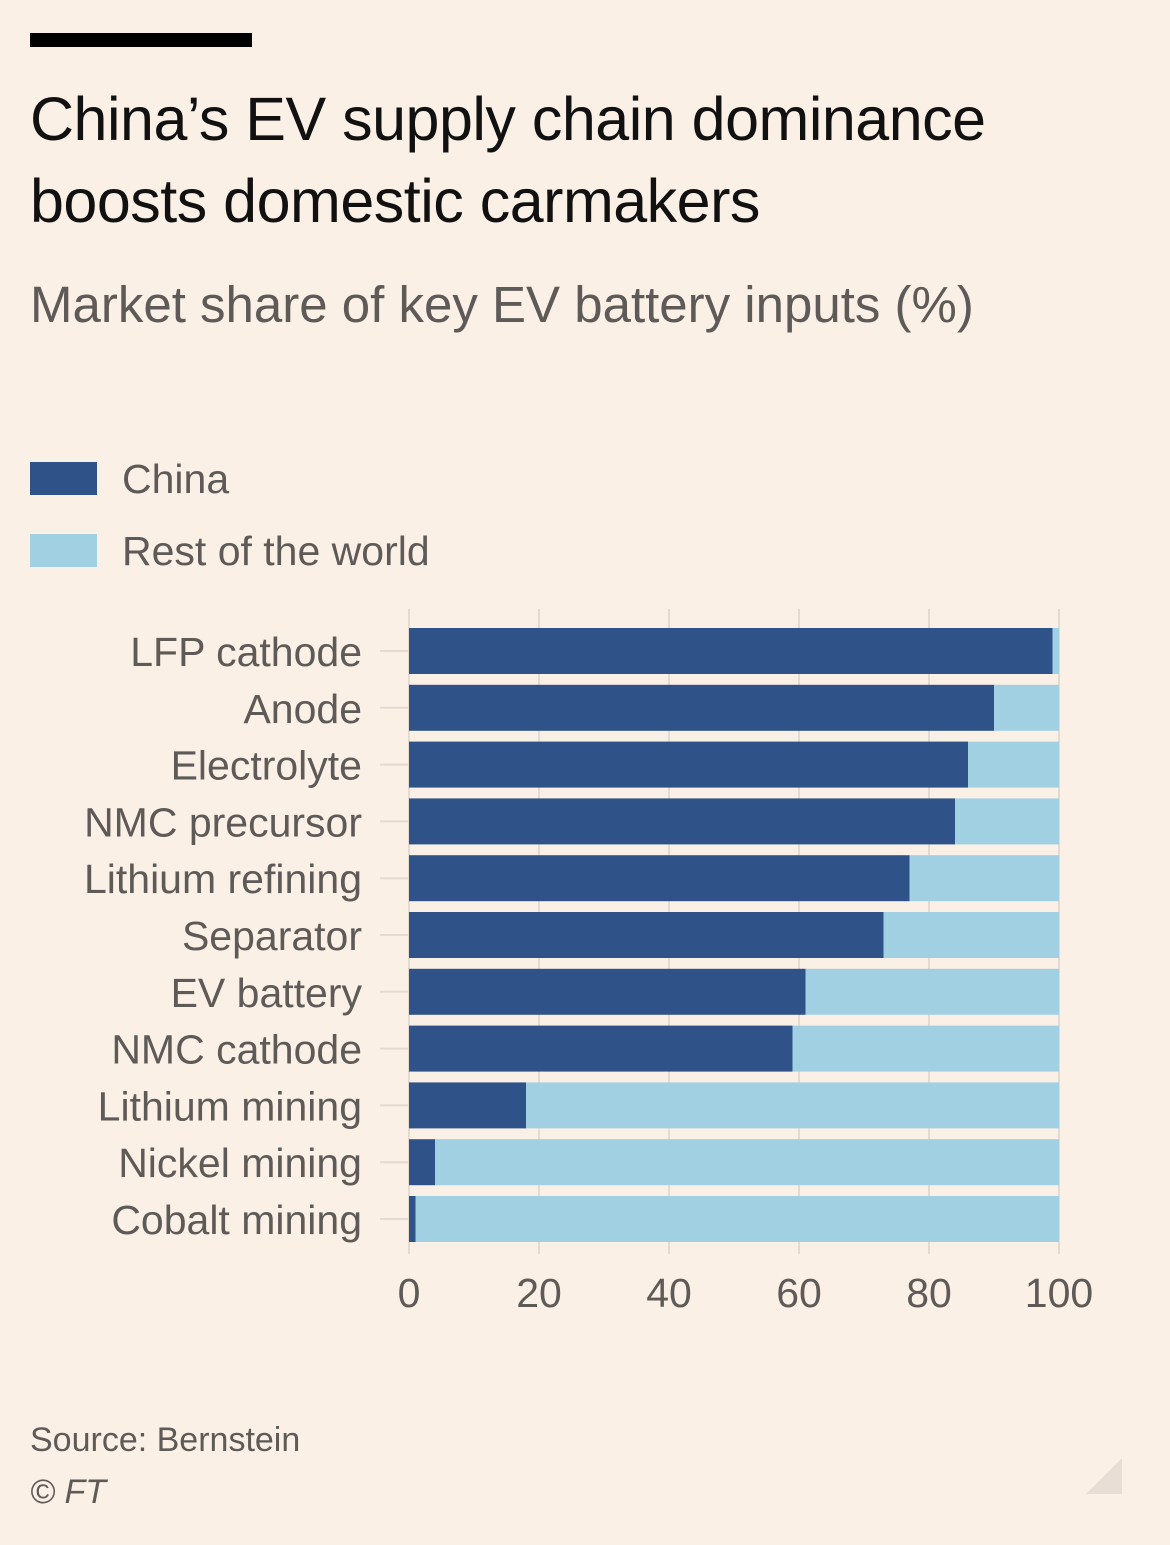 The height and width of the screenshot is (1545, 1170). I want to click on category-label: EV battery, so click(267, 993).